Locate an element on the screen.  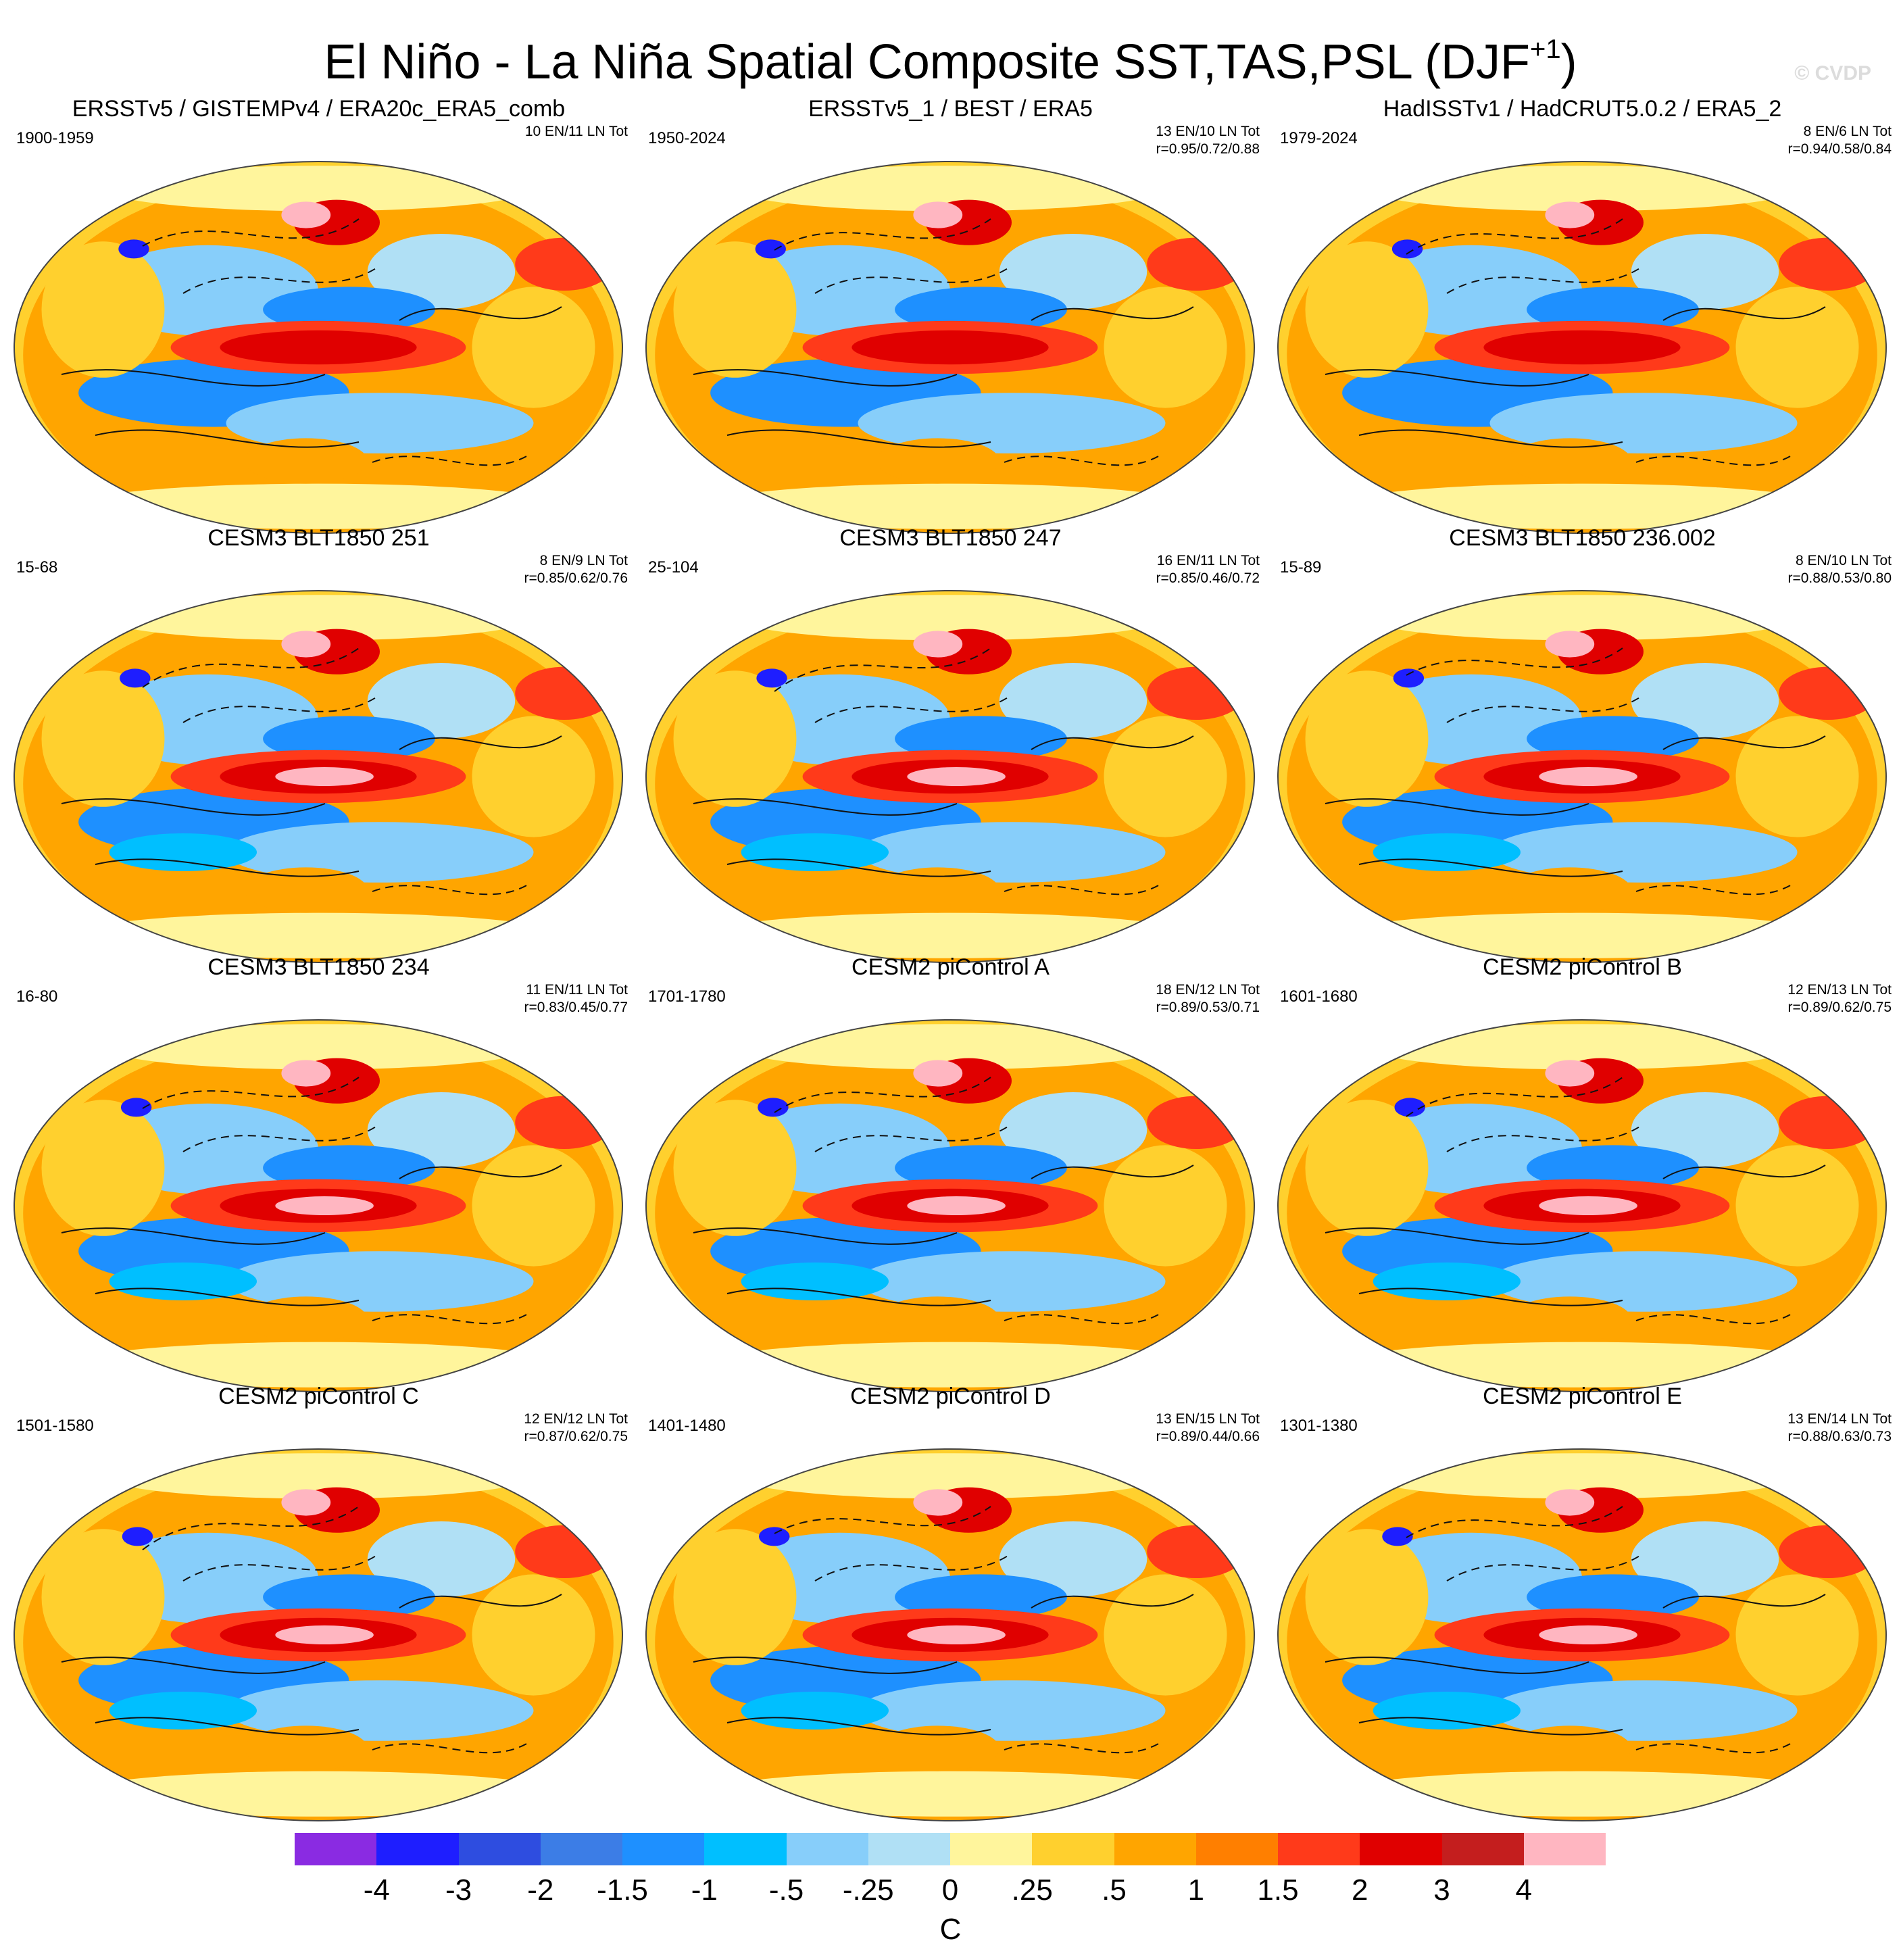
panel-stats: 18 EN/12 LN Tot r=0.89/0.53/0.71 is located at coordinates (1208, 998).